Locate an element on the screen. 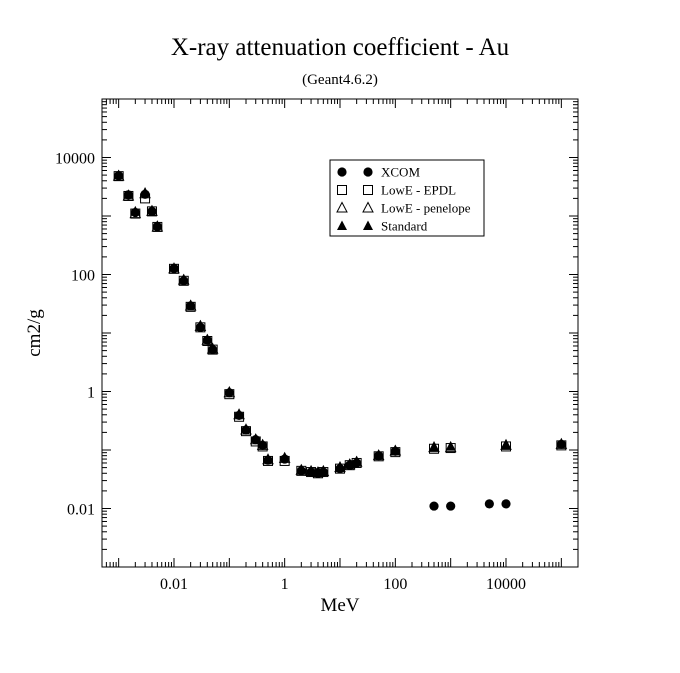 Image resolution: width=680 pixels, height=673 pixels. y-axis-label: cm2/g is located at coordinates (34, 333).